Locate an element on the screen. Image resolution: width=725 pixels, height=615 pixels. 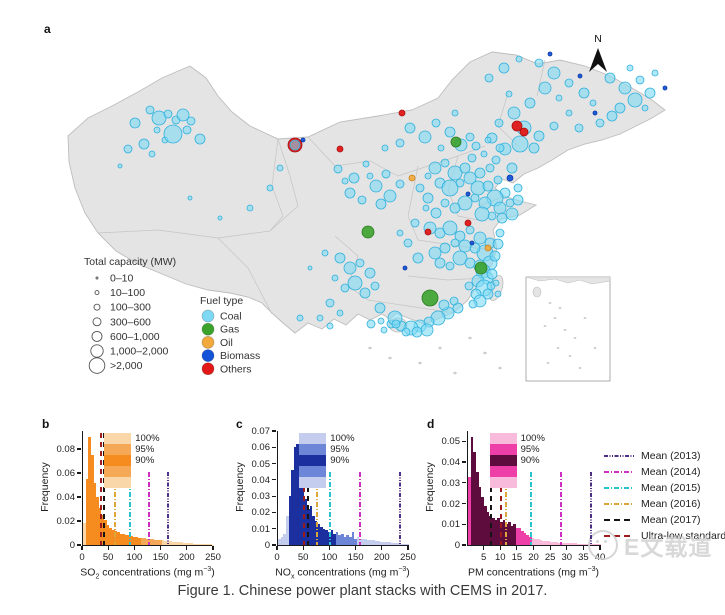
plot-d is located at coordinates (534, 488).